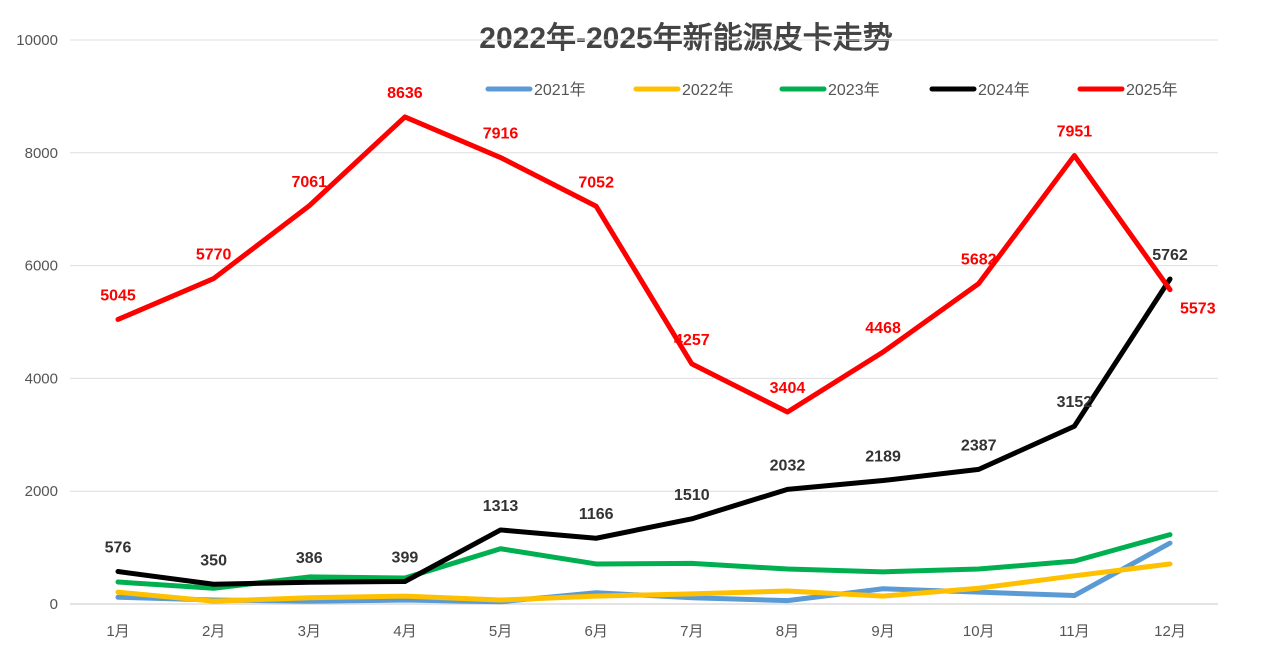  I want to click on legend-label: 2024年, so click(1004, 90).